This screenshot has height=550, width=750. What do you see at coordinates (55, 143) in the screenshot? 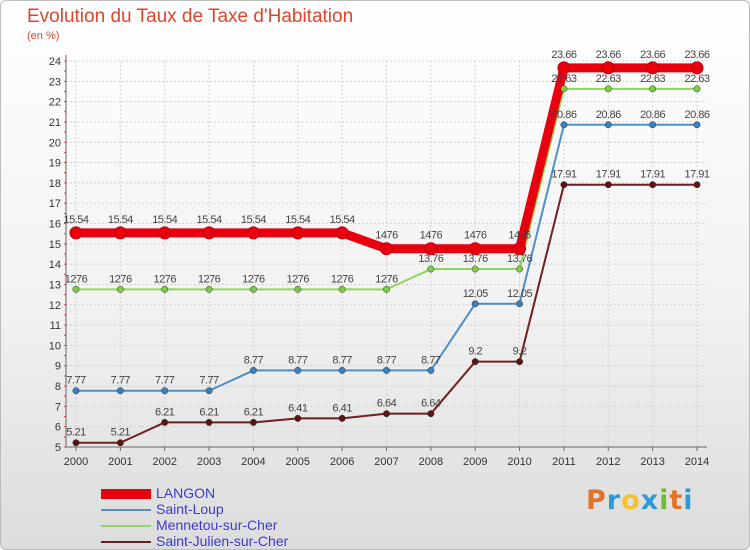
I see `y-tick-label: 20` at bounding box center [55, 143].